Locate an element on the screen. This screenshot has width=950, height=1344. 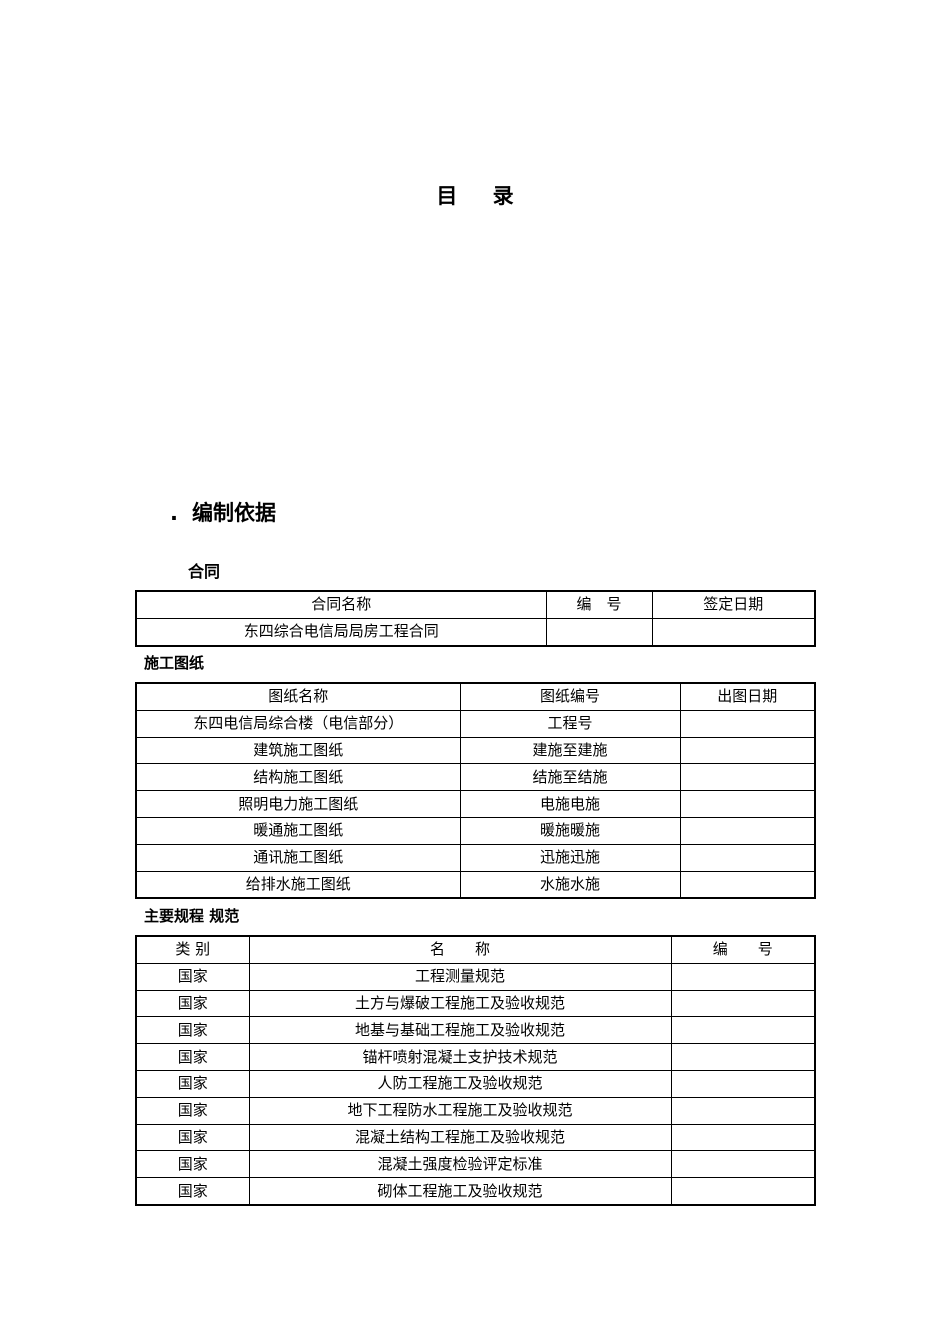
table-row: 东四电信局综合楼（电信部分） 工程号 is located at coordinates (475, 723).